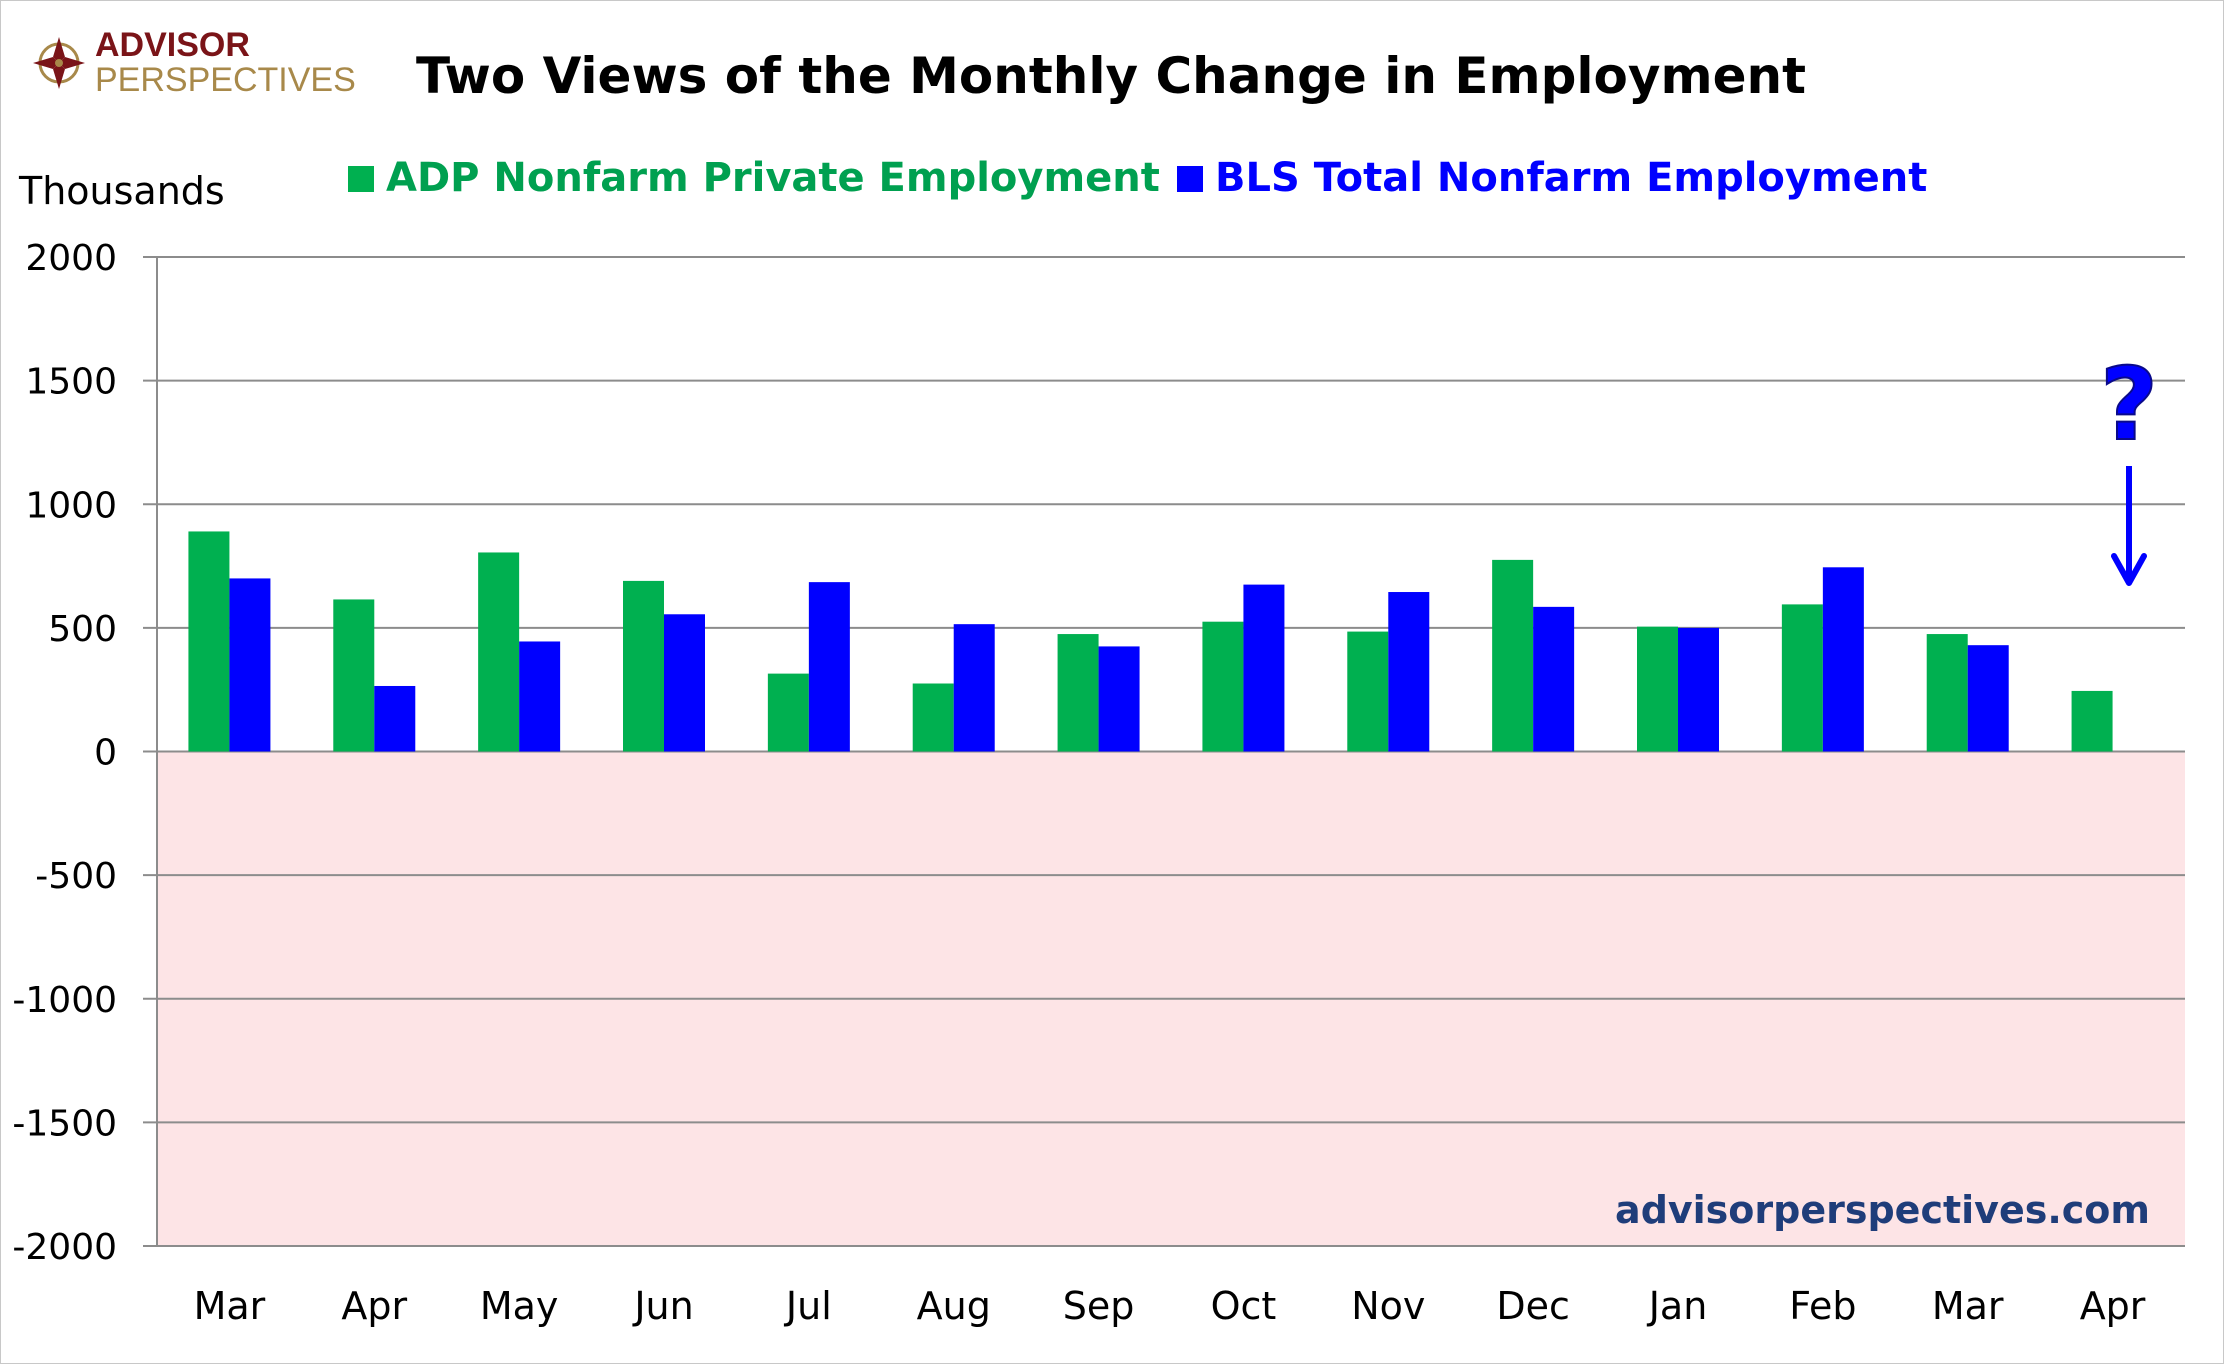 This screenshot has height=1368, width=2224. Describe the element at coordinates (2129, 526) in the screenshot. I see `down-arrow-icon` at that location.